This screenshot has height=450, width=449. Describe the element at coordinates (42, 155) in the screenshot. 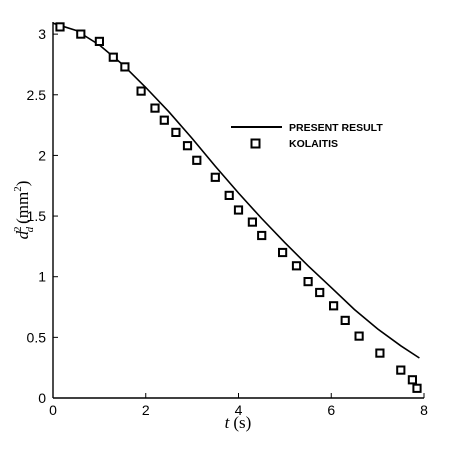

I see `y-tick-label: 2` at that location.